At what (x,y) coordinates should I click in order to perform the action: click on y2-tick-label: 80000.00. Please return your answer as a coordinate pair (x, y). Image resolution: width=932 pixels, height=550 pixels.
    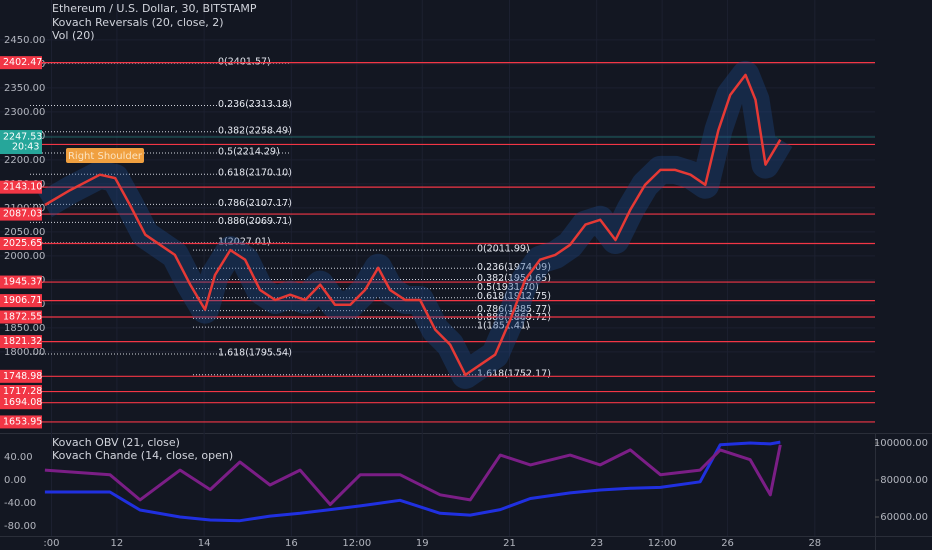
    Looking at the image, I should click on (904, 480).